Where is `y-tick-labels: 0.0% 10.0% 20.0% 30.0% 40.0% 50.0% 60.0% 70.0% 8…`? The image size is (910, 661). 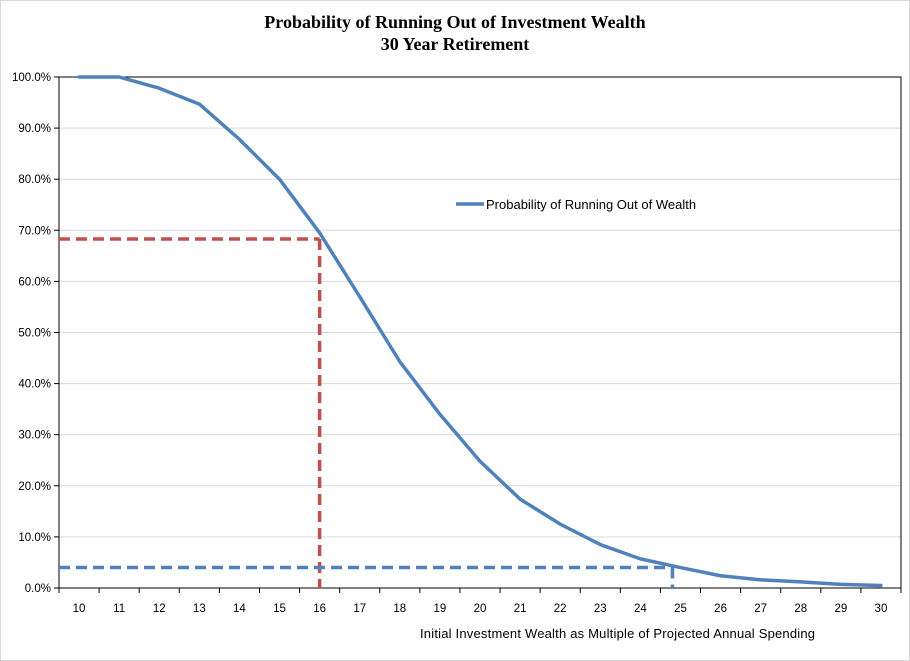
y-tick-labels: 0.0% 10.0% 20.0% 30.0% 40.0% 50.0% 60.0% 70.0% 8… is located at coordinates (31, 333).